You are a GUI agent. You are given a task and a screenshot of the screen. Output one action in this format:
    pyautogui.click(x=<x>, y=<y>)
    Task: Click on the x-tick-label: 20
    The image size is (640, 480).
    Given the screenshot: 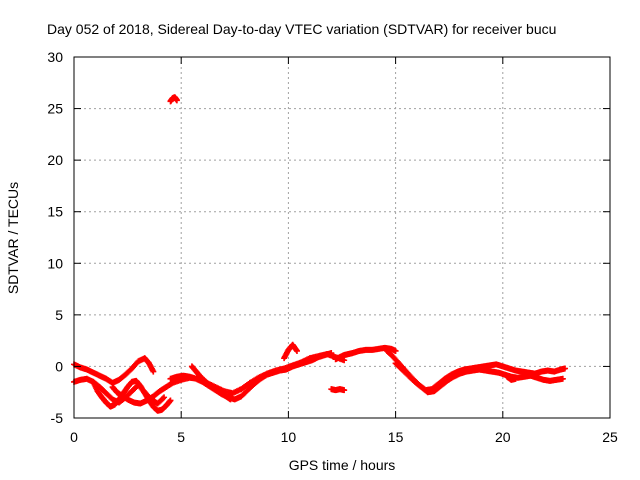 What is the action you would take?
    pyautogui.click(x=503, y=437)
    